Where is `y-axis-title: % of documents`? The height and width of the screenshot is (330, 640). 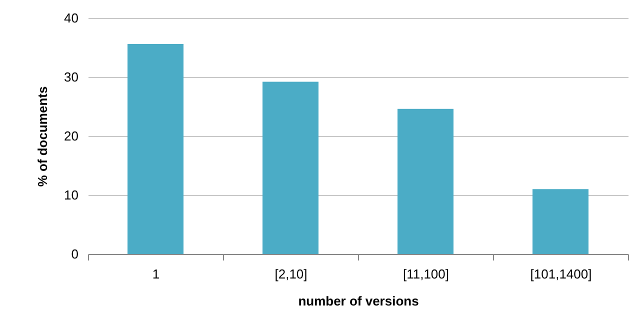
y-axis-title: % of documents is located at coordinates (42, 136).